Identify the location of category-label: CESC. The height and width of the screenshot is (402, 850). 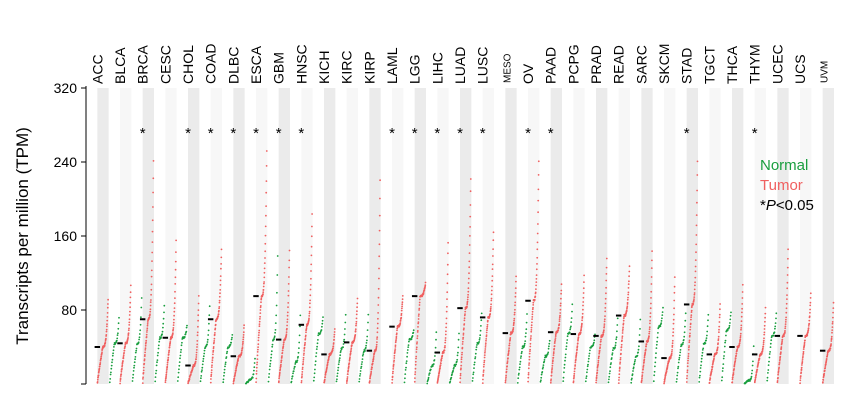
(165, 64).